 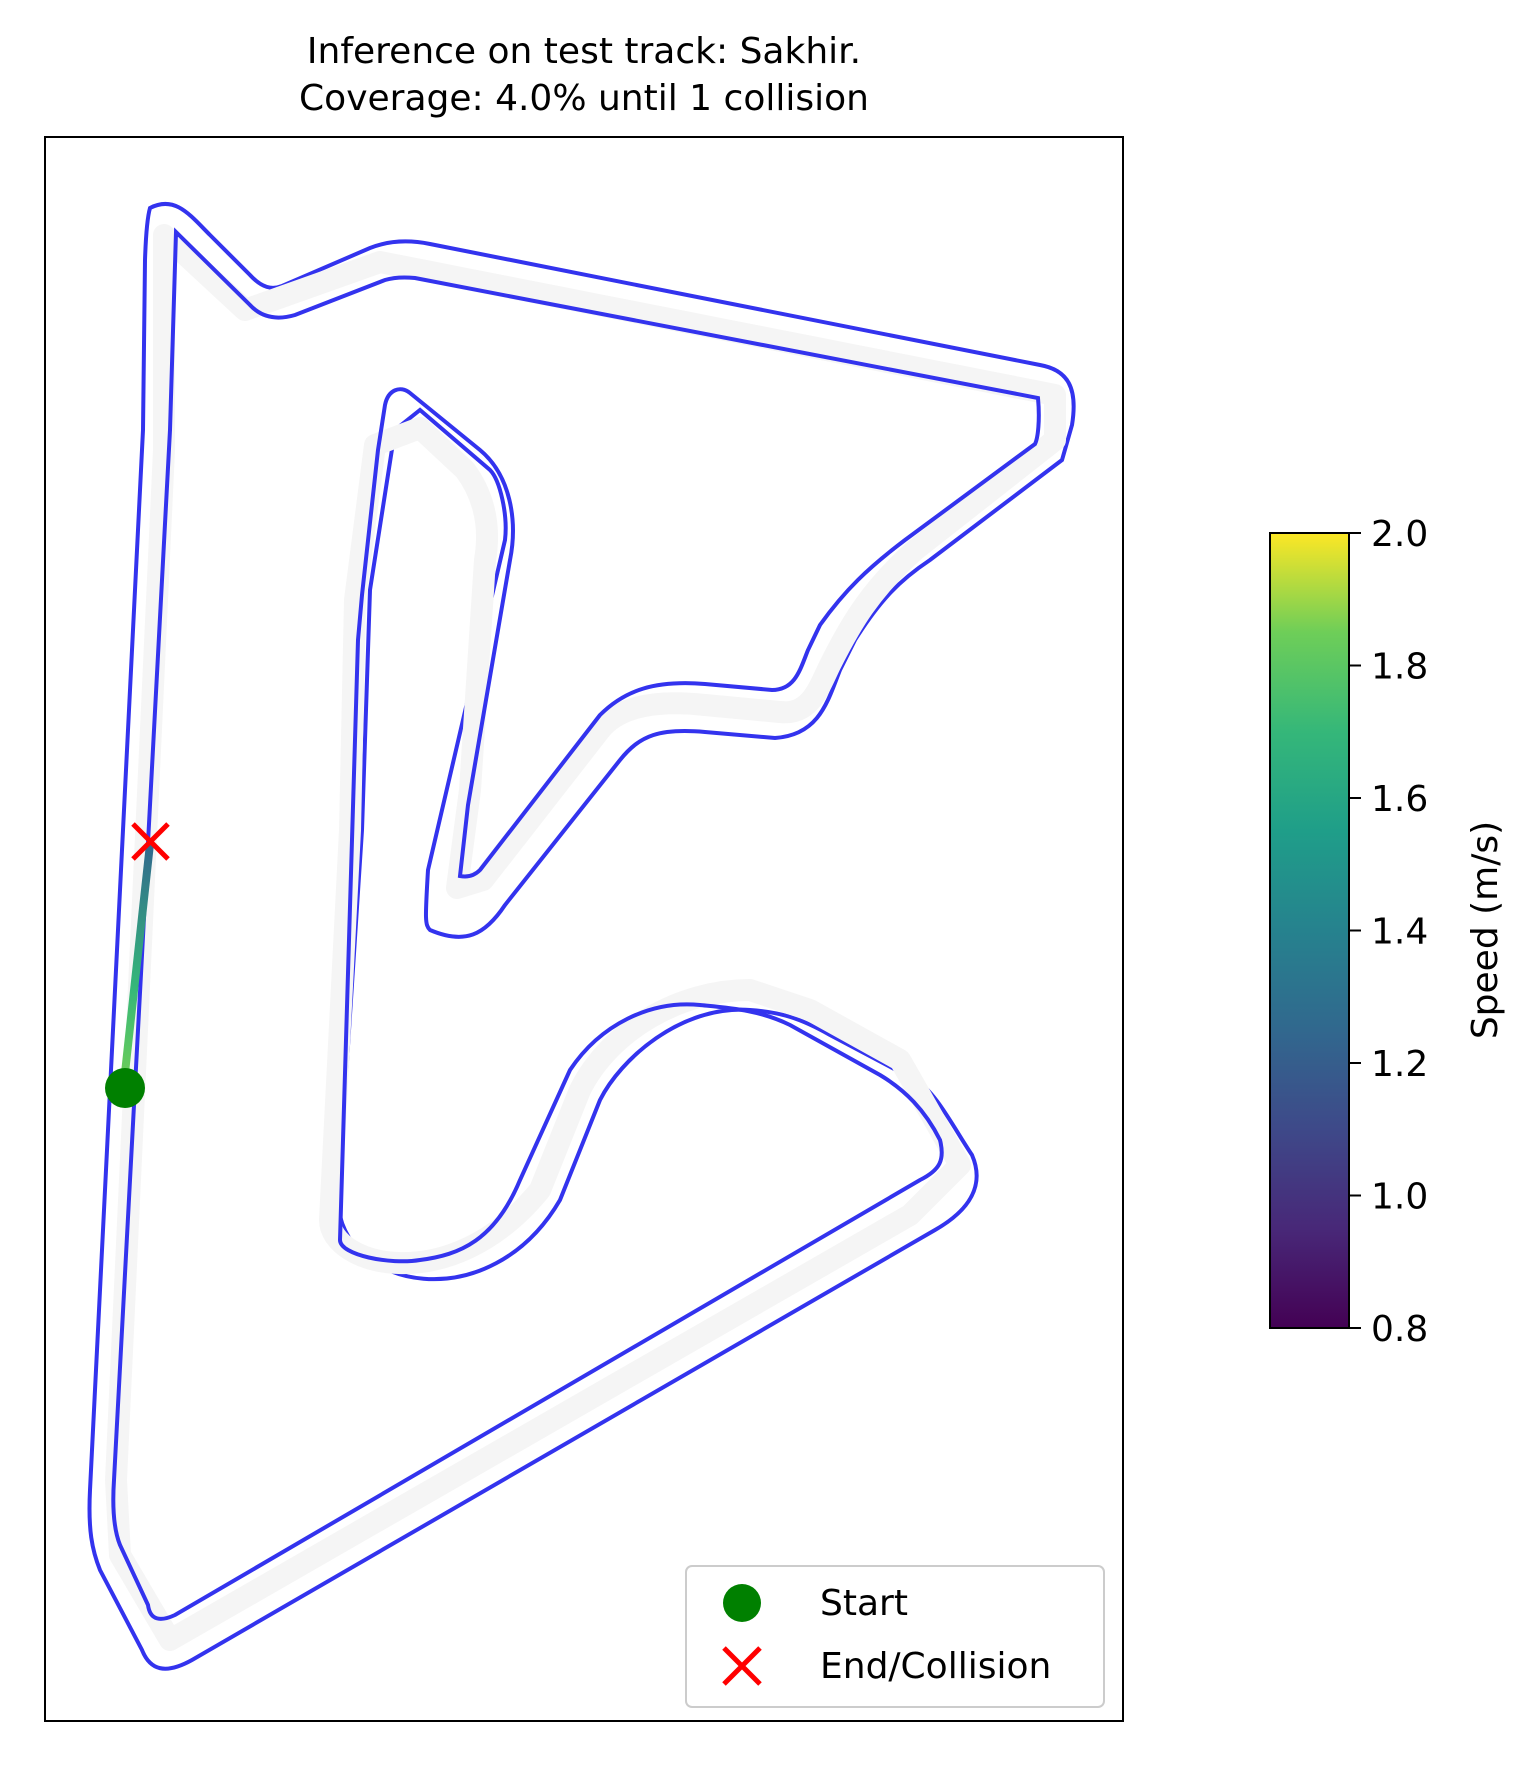 I want to click on colorbar: 0.8 1.0 1.2 1.4 1.6 1.8 2.0 Speed (m/s), so click(x=1387, y=932).